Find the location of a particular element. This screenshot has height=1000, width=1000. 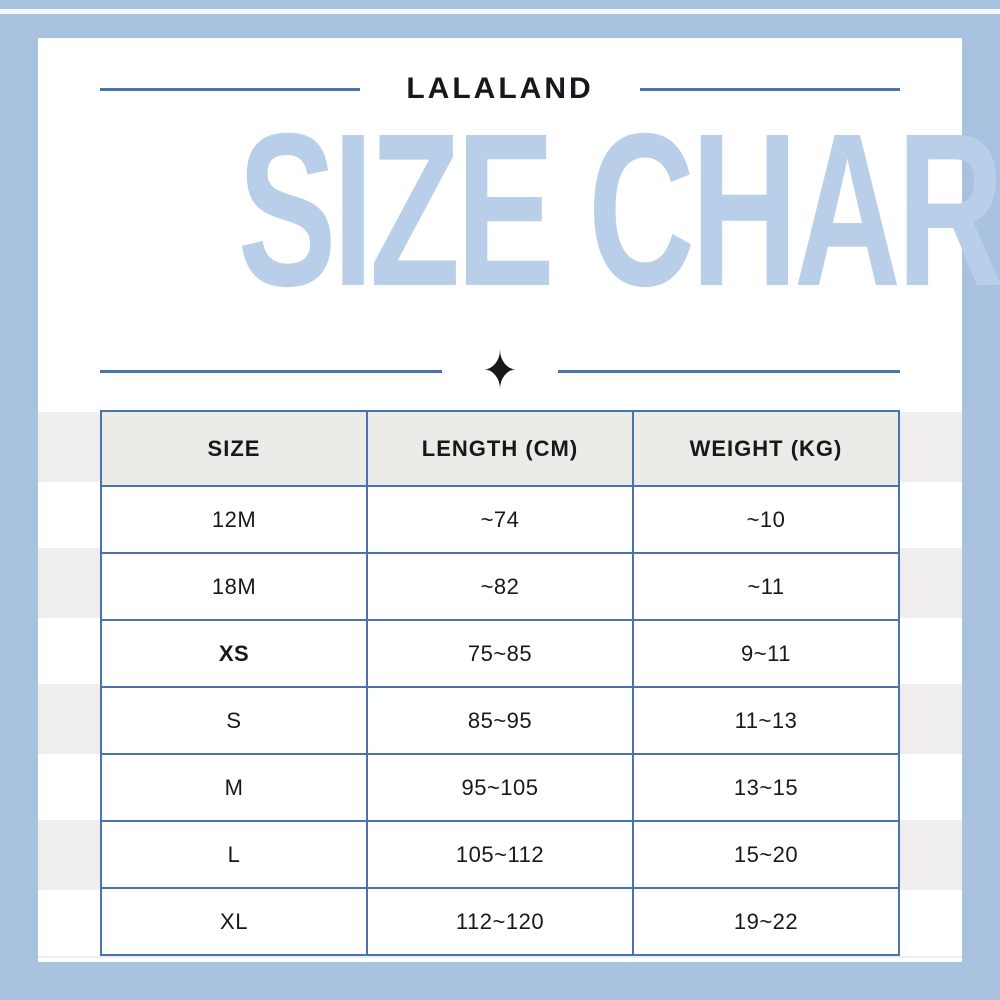

column-header-size: SIZE is located at coordinates (234, 448).